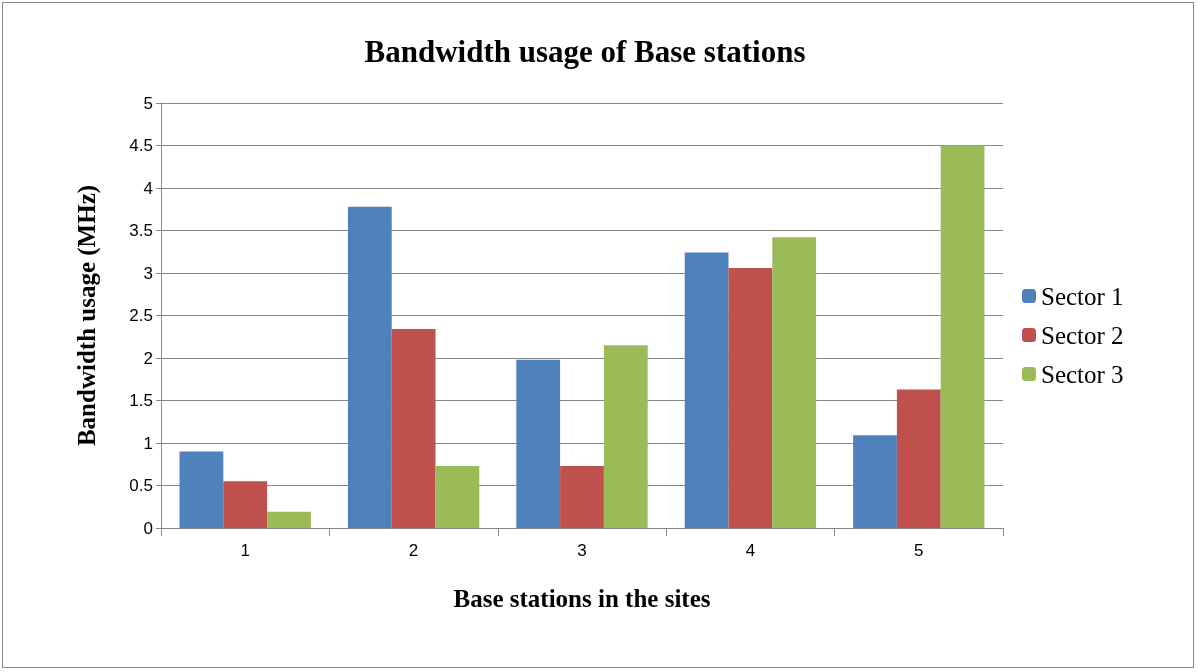 Image resolution: width=1198 pixels, height=672 pixels. What do you see at coordinates (413, 550) in the screenshot?
I see `x-tick-label: 2` at bounding box center [413, 550].